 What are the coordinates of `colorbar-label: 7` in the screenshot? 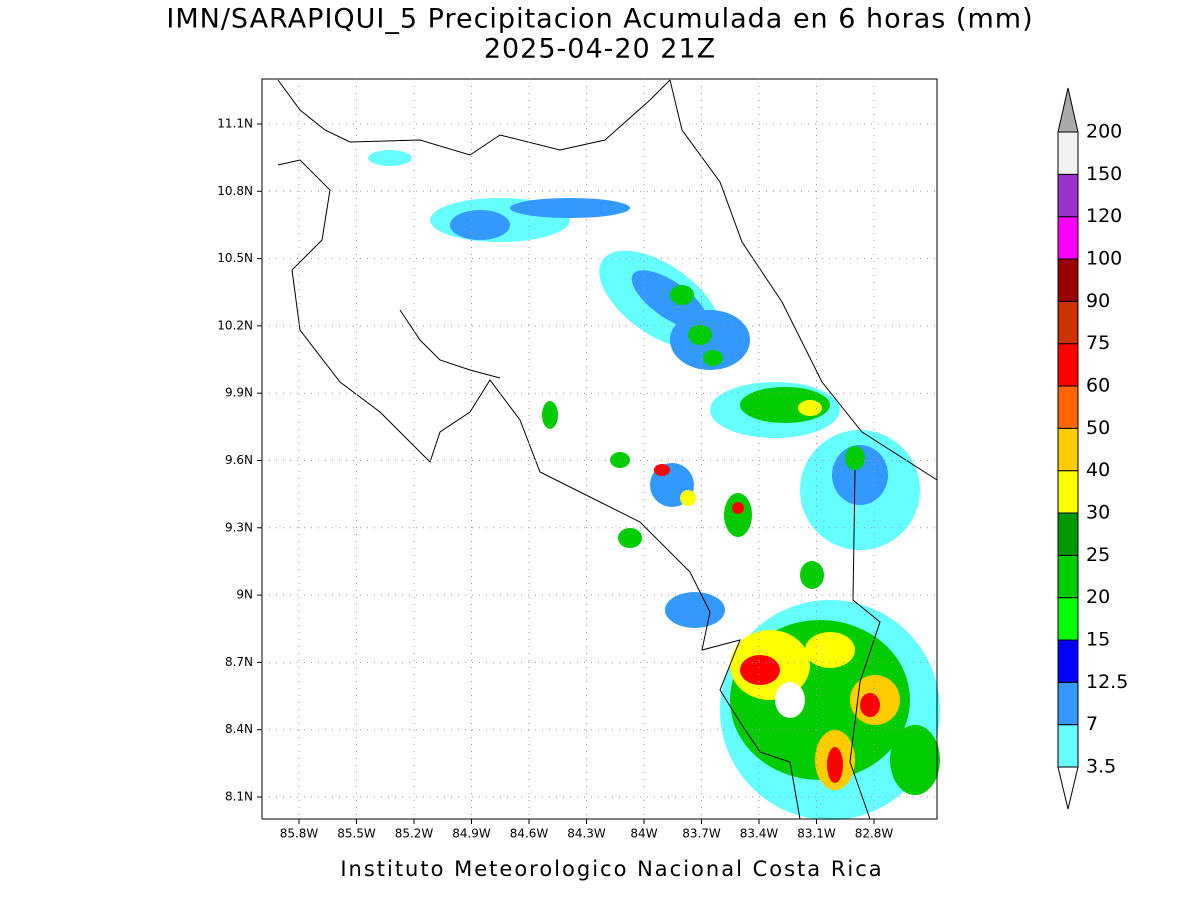 It's located at (1092, 724).